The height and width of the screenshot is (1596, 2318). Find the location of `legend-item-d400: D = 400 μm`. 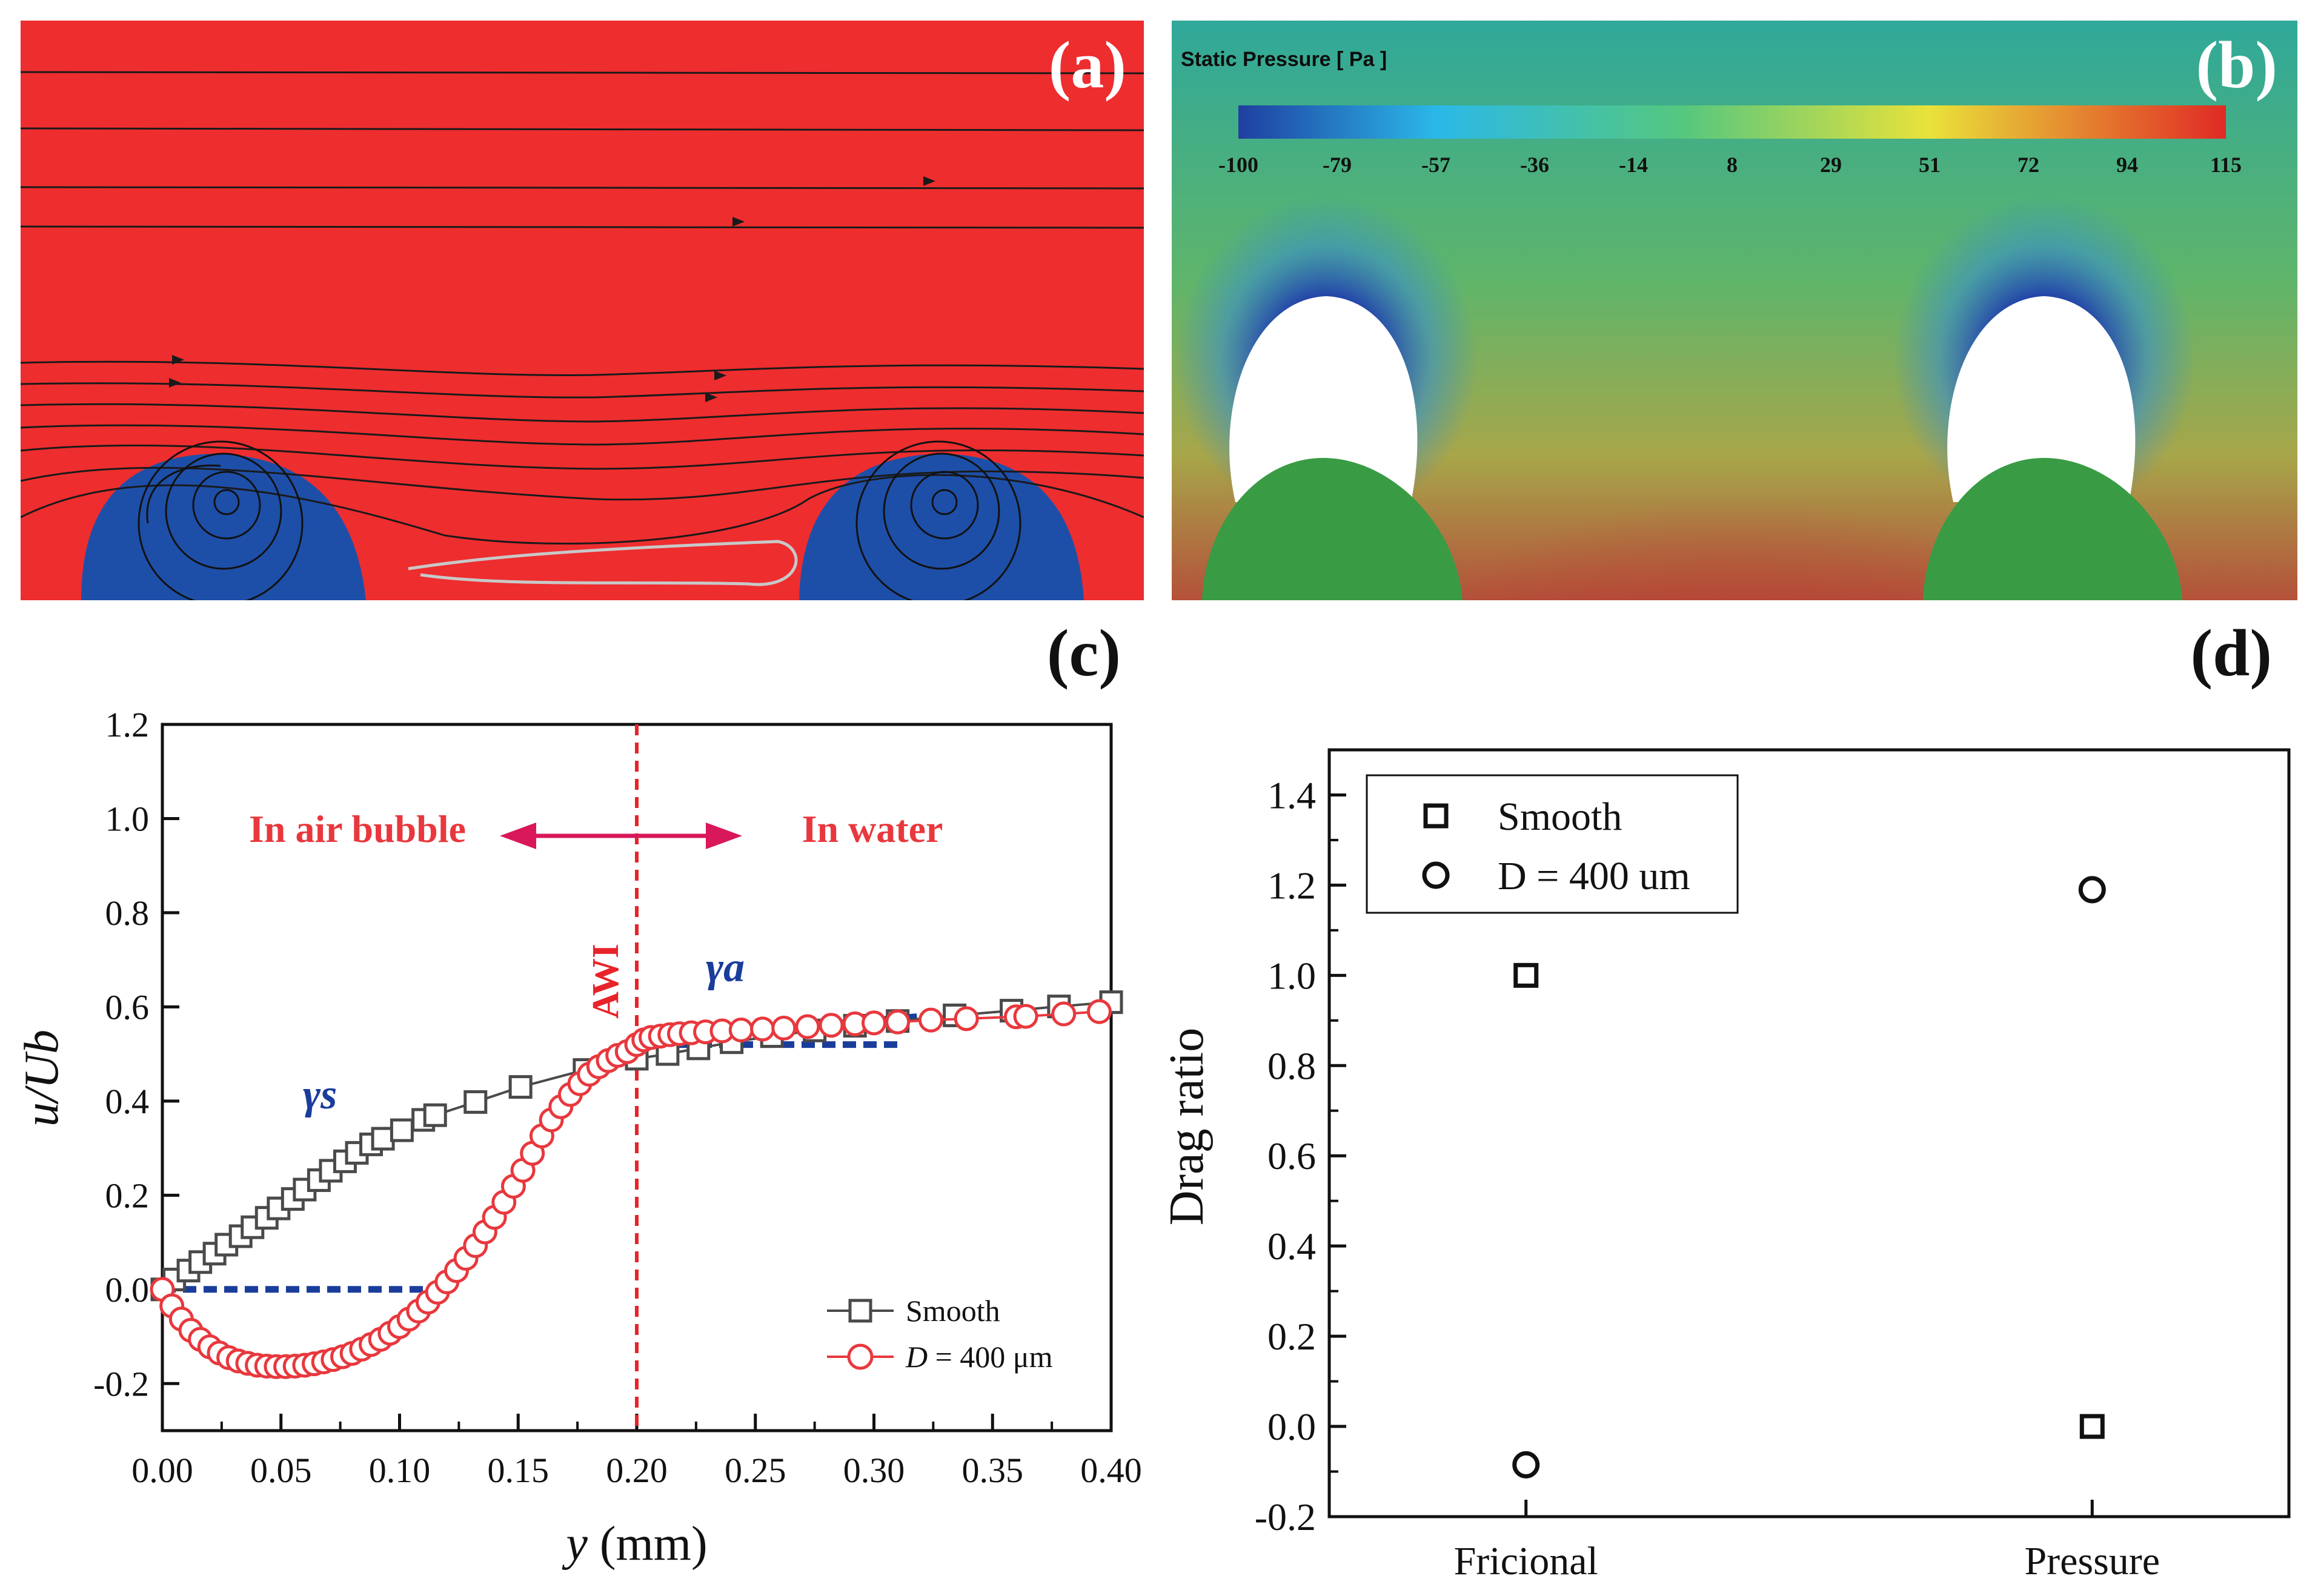

legend-item-d400: D = 400 μm is located at coordinates (940, 1357).